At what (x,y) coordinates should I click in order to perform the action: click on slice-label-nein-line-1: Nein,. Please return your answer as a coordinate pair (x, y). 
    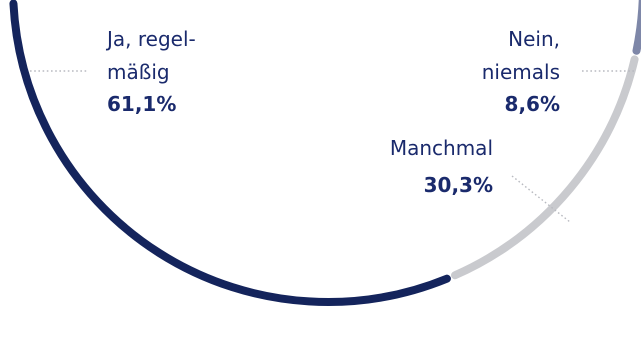
    Looking at the image, I should click on (534, 39).